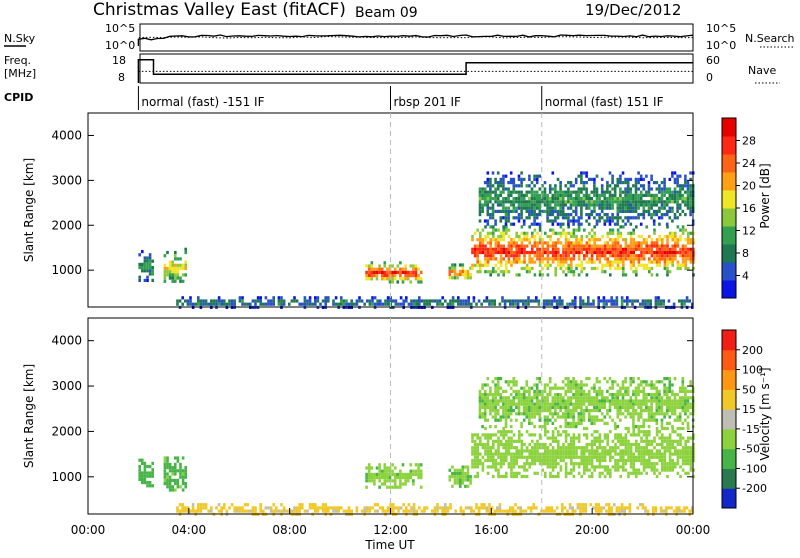 This screenshot has width=800, height=558. I want to click on freq-label-line1: Freq., so click(17, 60).